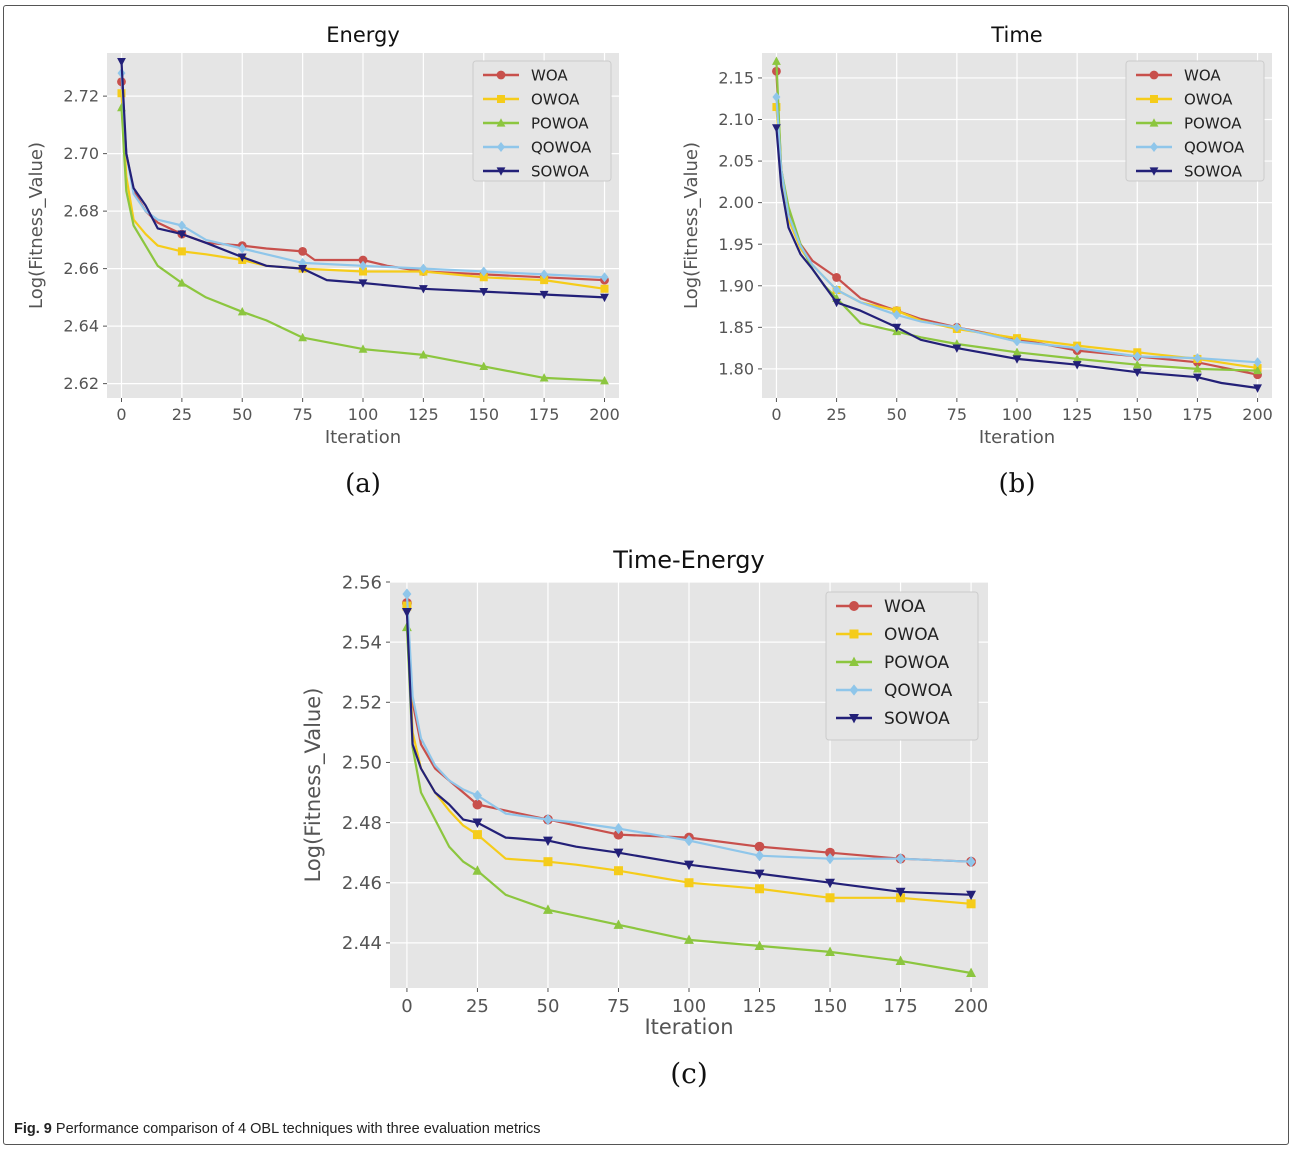  Describe the element at coordinates (736, 285) in the screenshot. I see `y-tick-label: 1.90` at that location.